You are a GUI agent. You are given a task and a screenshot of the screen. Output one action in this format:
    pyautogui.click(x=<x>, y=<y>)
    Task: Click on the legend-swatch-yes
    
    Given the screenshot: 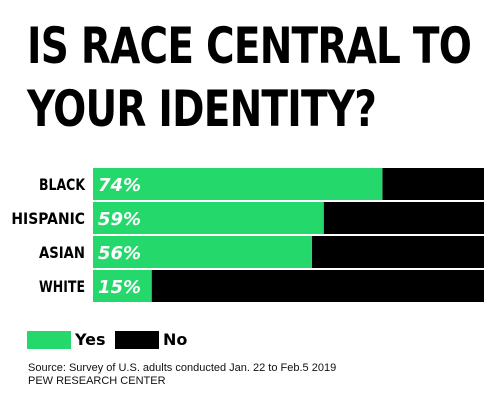 What is the action you would take?
    pyautogui.click(x=49, y=340)
    